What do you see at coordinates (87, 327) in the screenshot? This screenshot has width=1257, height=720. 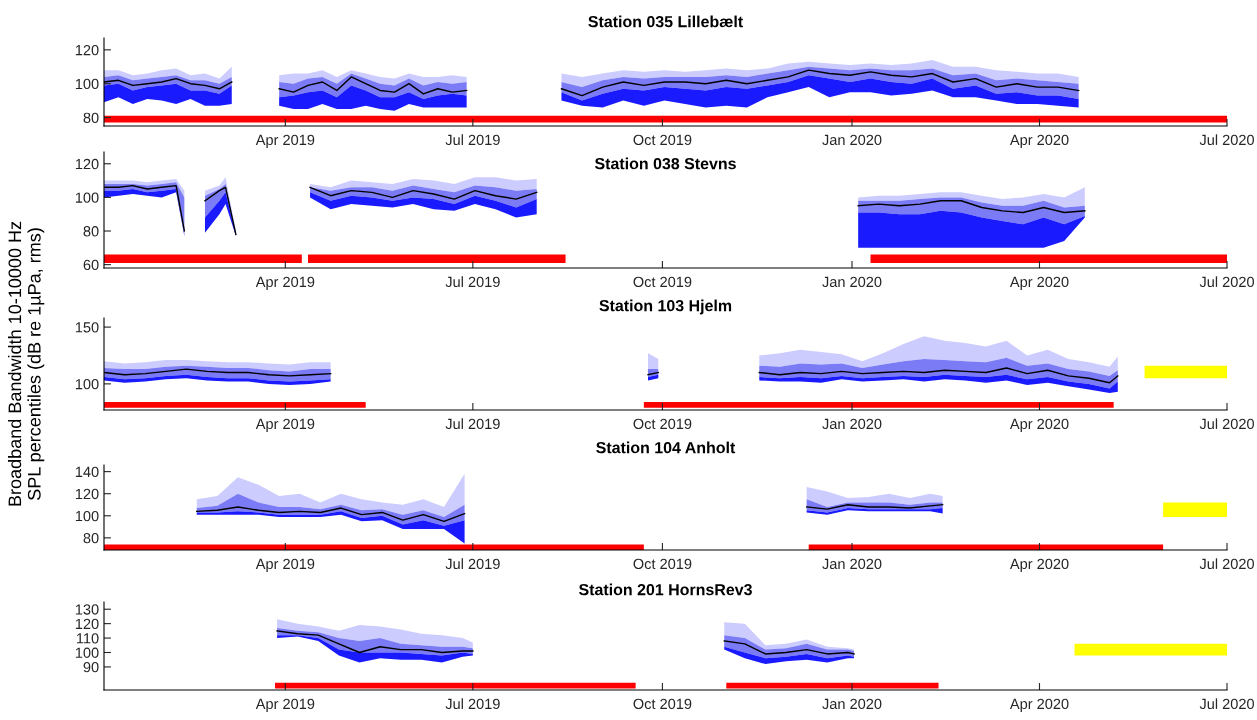 I see `y-tick-label: 150` at bounding box center [87, 327].